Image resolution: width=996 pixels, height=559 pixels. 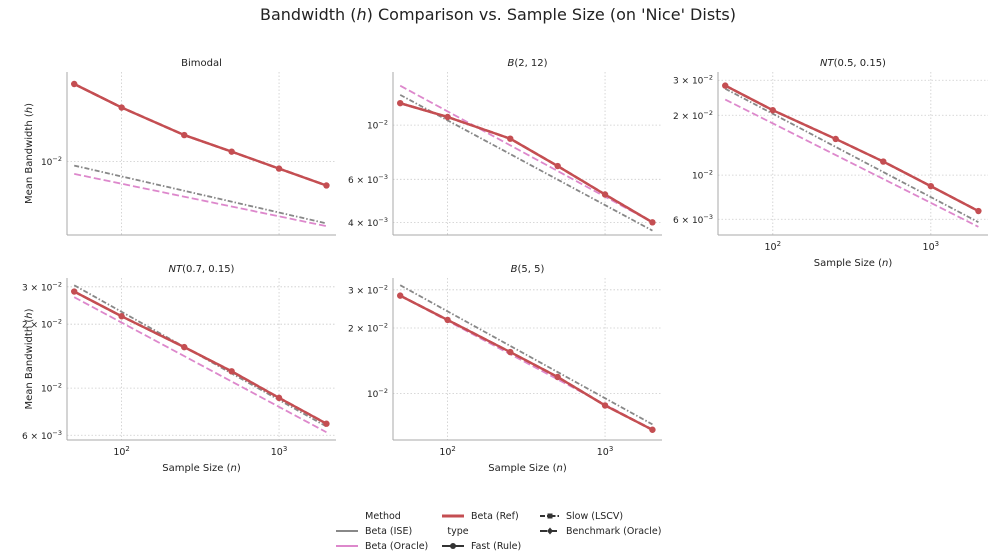 I want to click on y-tick-label: 4 × 10⁻³, so click(x=368, y=222).